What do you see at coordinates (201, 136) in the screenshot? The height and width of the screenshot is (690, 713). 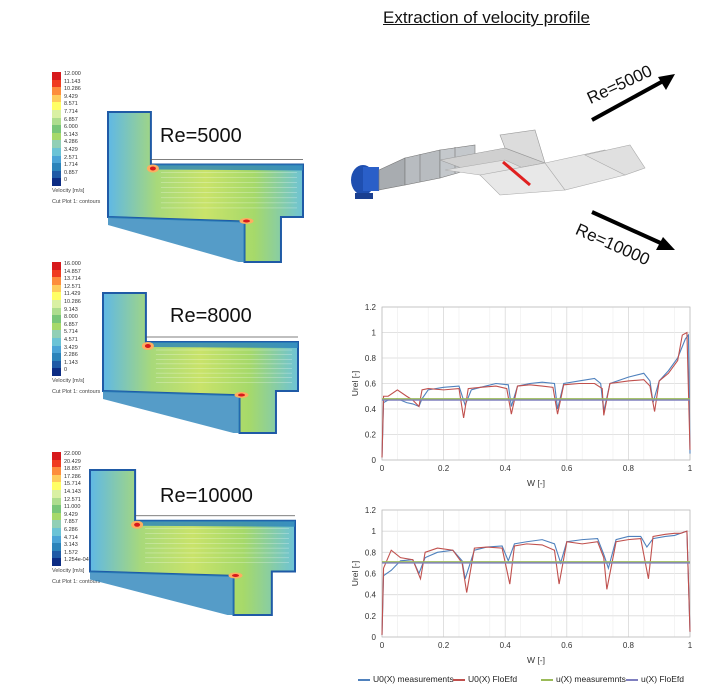 I see `reynolds-label: Re=5000` at bounding box center [201, 136].